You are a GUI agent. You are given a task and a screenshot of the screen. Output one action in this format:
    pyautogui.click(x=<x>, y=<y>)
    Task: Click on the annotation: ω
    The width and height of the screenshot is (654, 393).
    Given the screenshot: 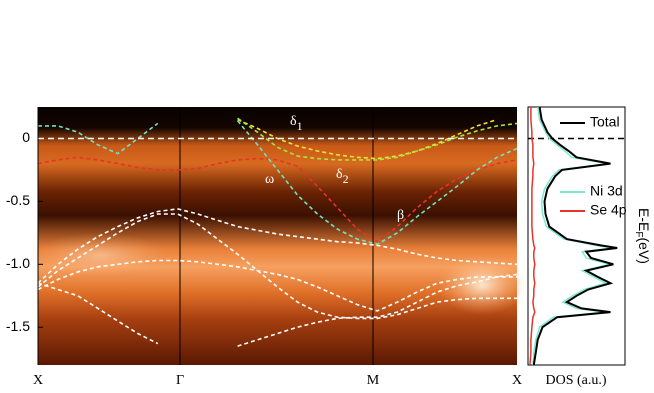 What is the action you would take?
    pyautogui.click(x=269, y=179)
    